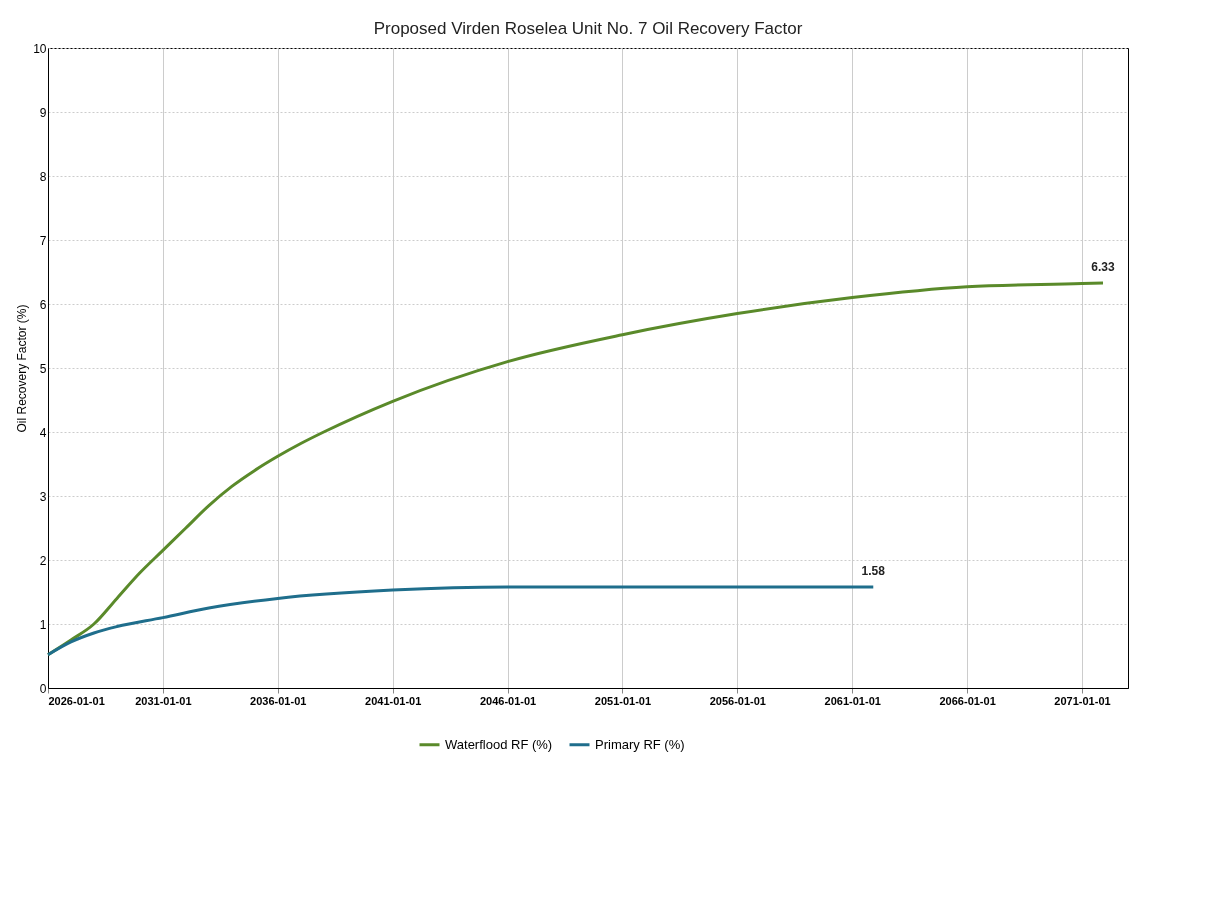 The height and width of the screenshot is (899, 1226). I want to click on y-tick-label: 3, so click(43, 496).